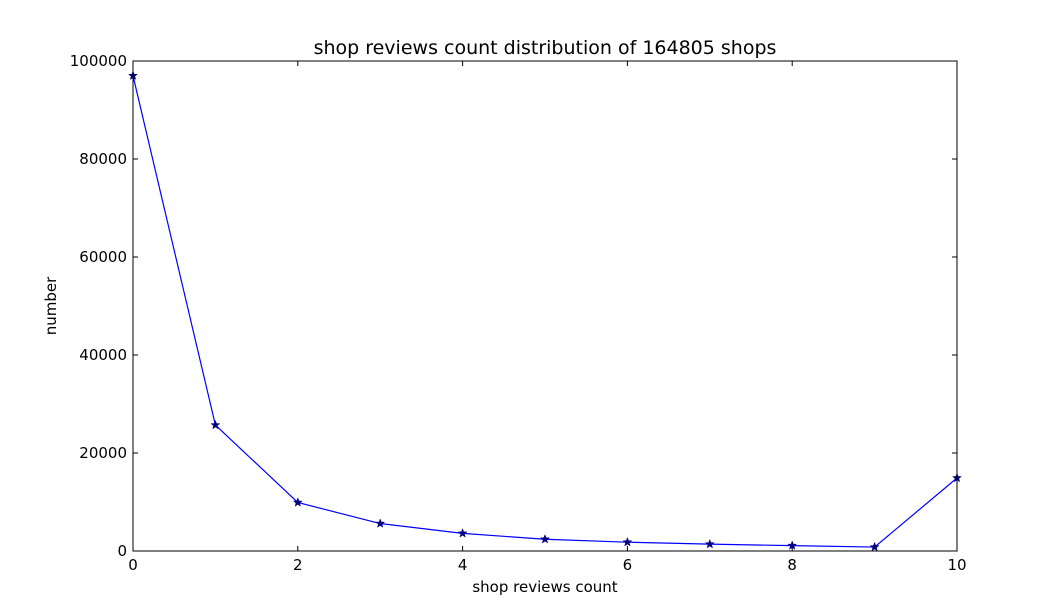 The width and height of the screenshot is (1063, 612). I want to click on y-tick-label: 80000, so click(103, 159).